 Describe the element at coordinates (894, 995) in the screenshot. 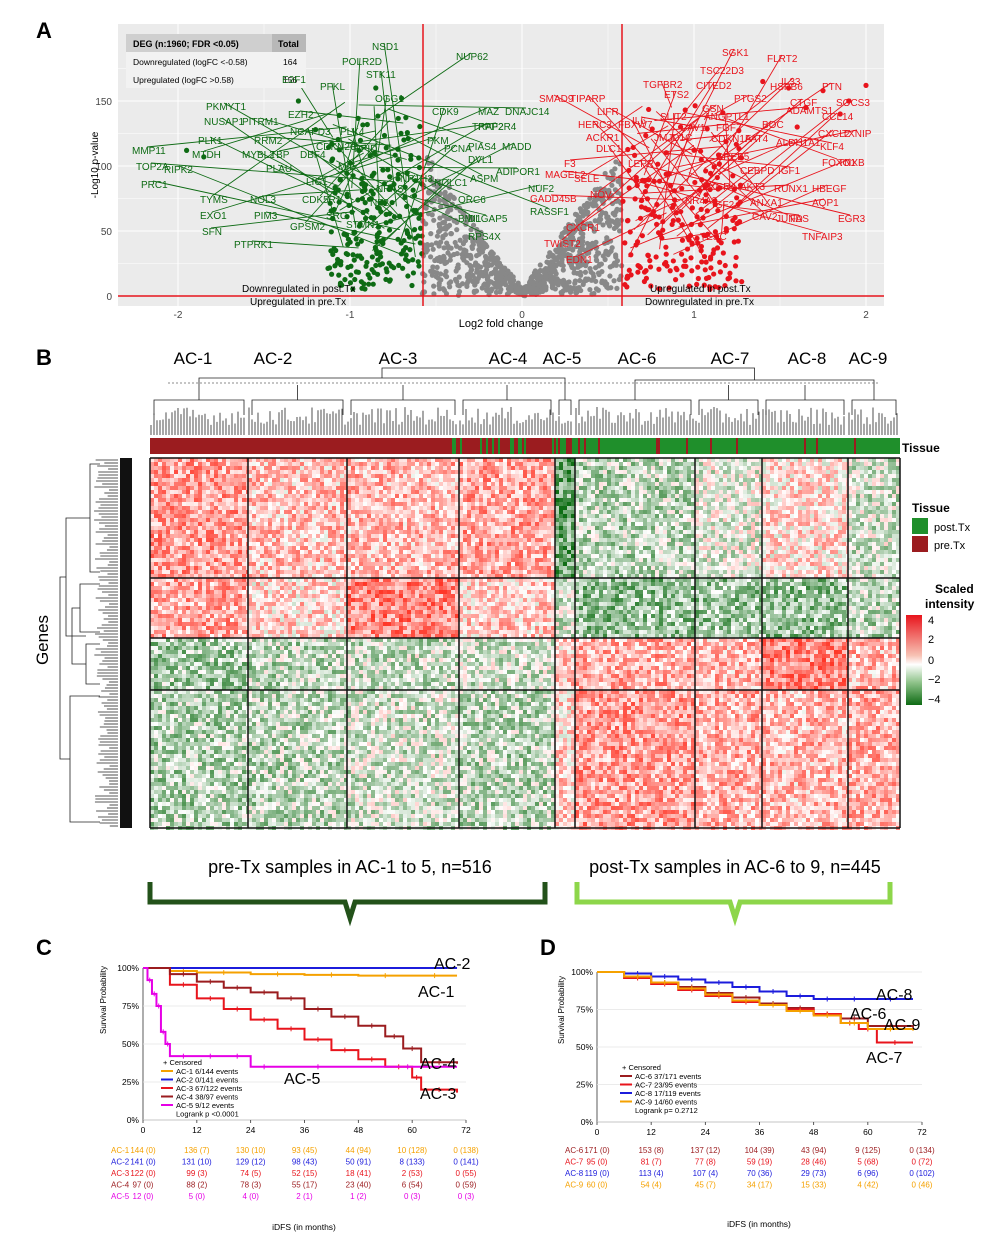

I see `curve-label-ac8: AC-8` at that location.